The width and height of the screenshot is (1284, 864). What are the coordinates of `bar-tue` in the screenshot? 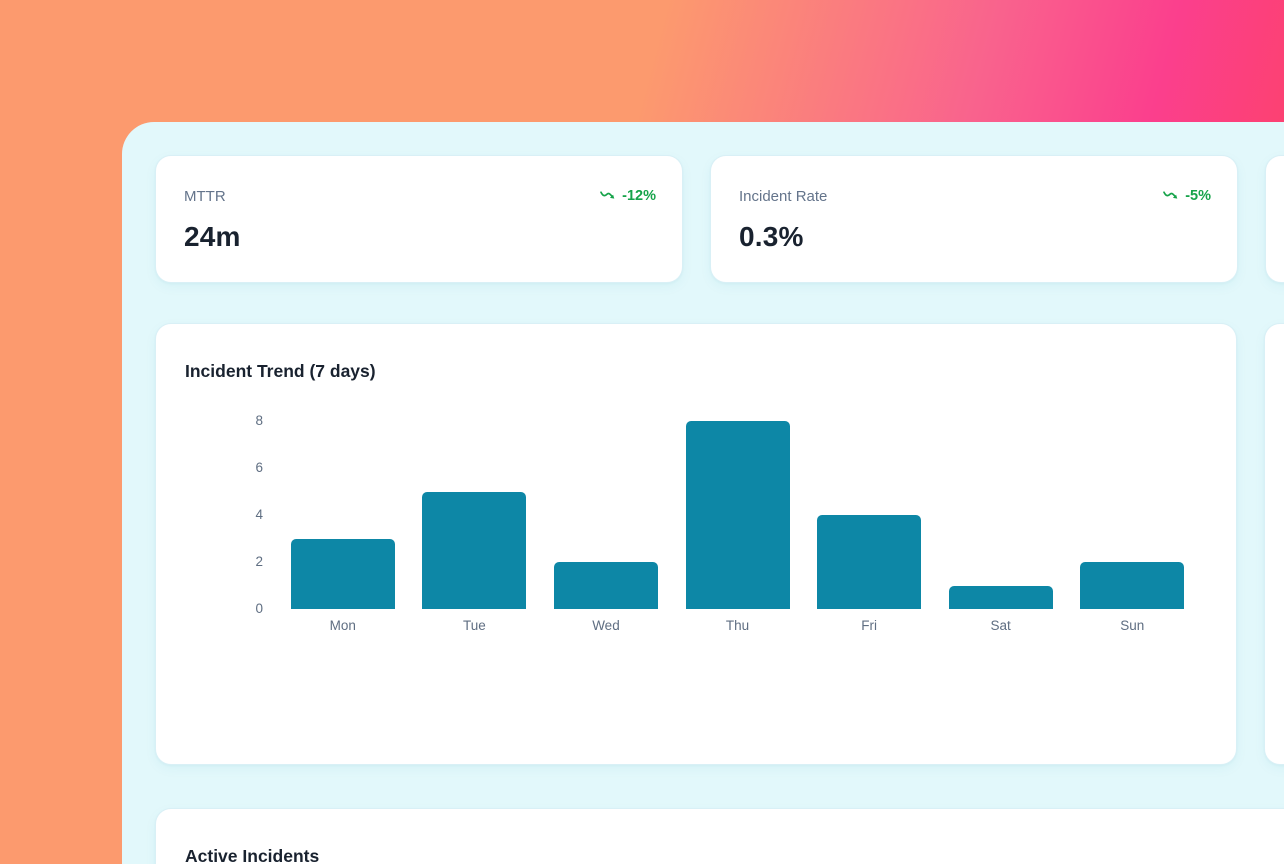 It's located at (474, 550).